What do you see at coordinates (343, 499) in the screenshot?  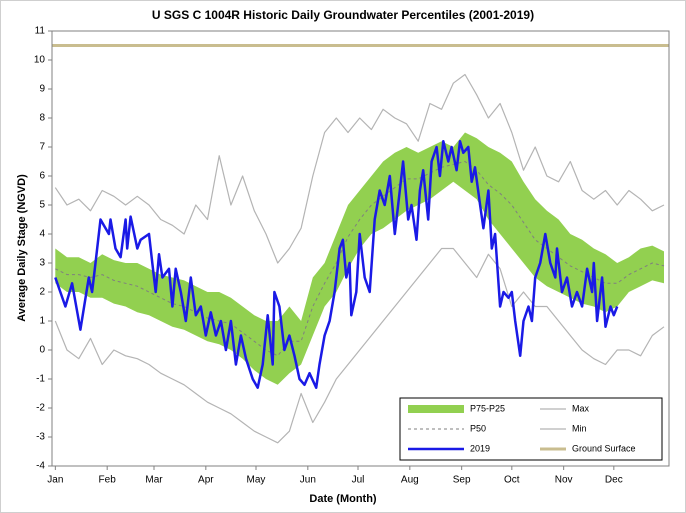 I see `x-axis-label: Date (Month)` at bounding box center [343, 499].